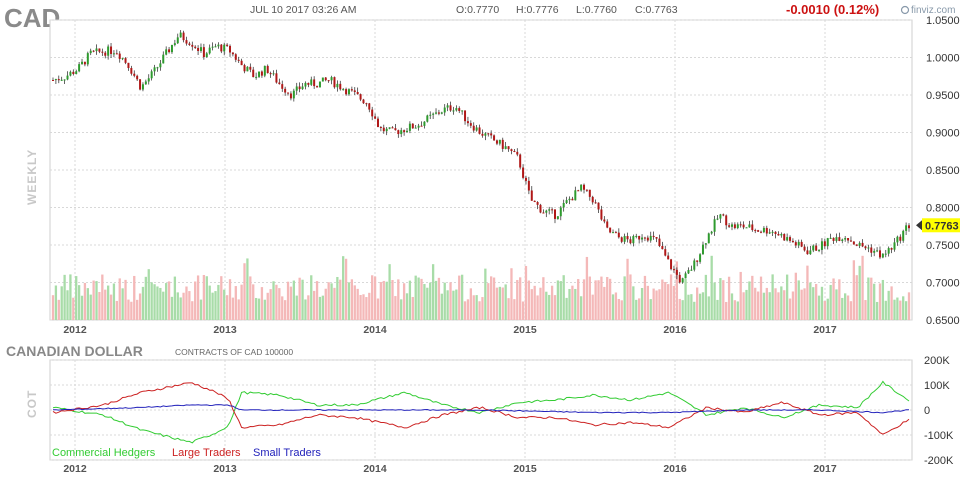 Image resolution: width=964 pixels, height=485 pixels. Describe the element at coordinates (937, 386) in the screenshot. I see `cot-tick-label: 100K` at that location.